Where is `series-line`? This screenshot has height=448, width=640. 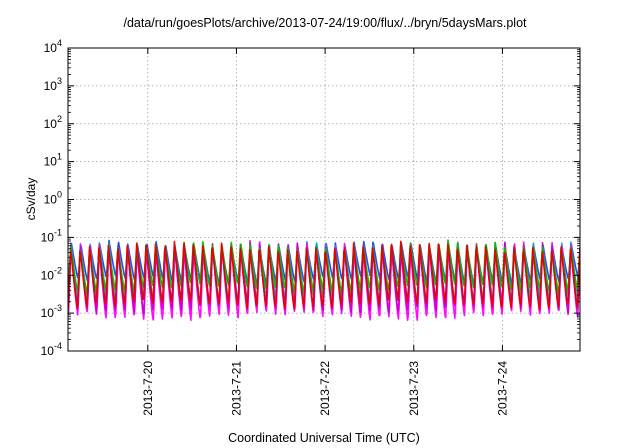
series-line is located at coordinates (324, 275).